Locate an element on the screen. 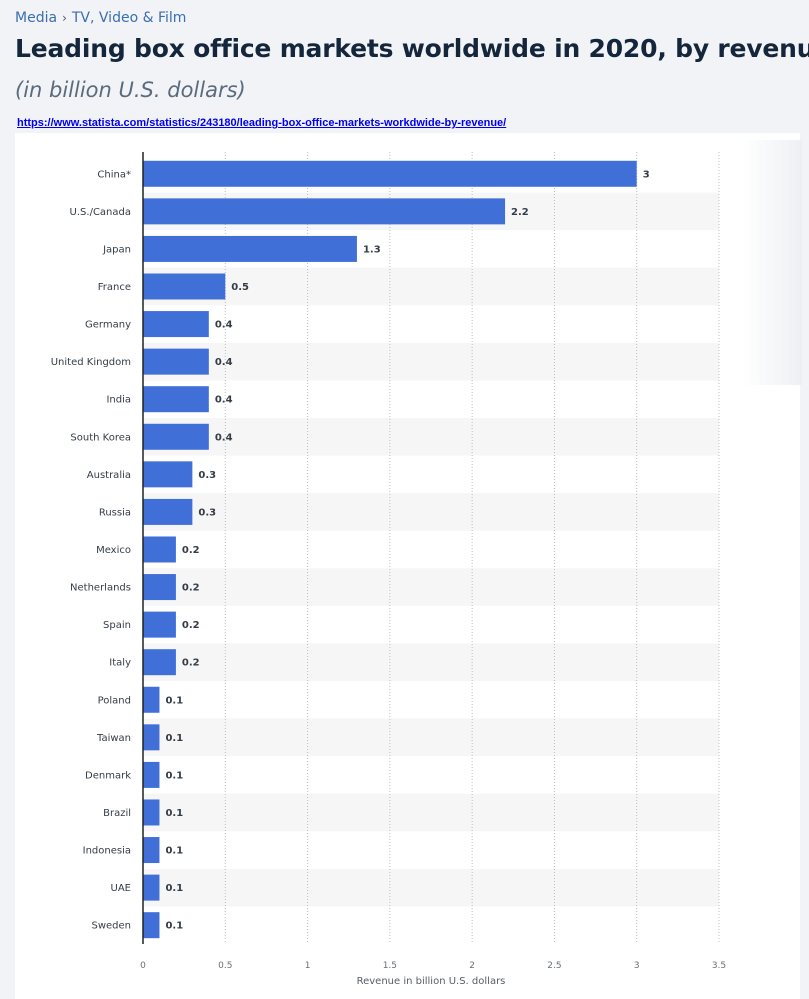 This screenshot has height=999, width=809. category-label: France is located at coordinates (114, 287).